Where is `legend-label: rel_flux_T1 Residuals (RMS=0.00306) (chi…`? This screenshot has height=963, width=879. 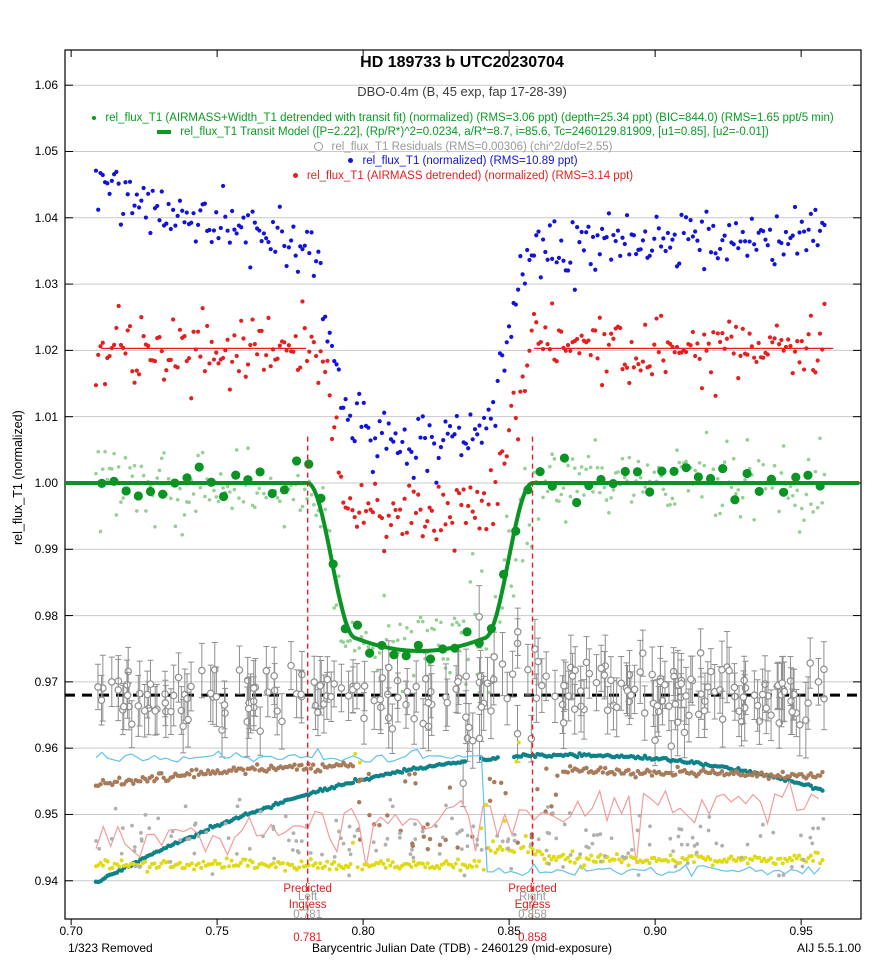 legend-label: rel_flux_T1 Residuals (RMS=0.00306) (chi… is located at coordinates (472, 146).